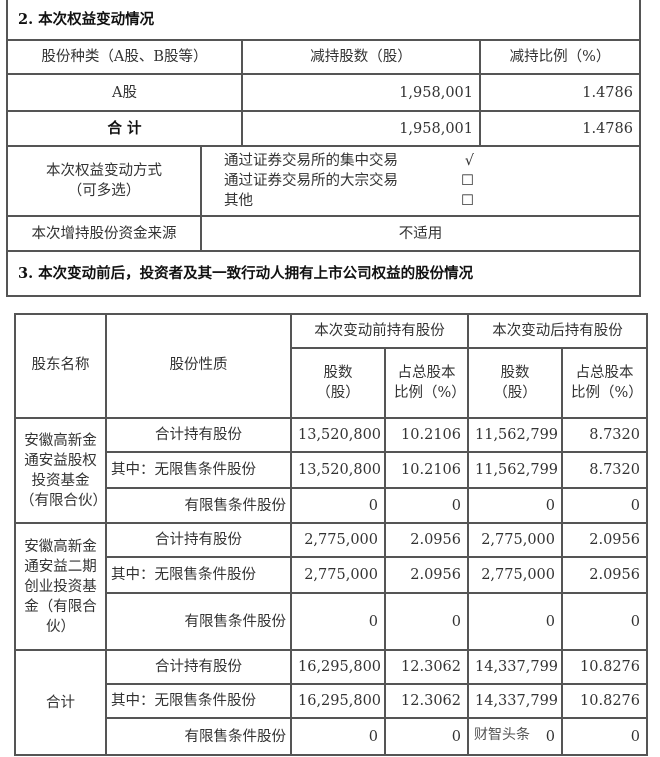  What do you see at coordinates (238, 201) in the screenshot?
I see `option-label: 其他` at bounding box center [238, 201].